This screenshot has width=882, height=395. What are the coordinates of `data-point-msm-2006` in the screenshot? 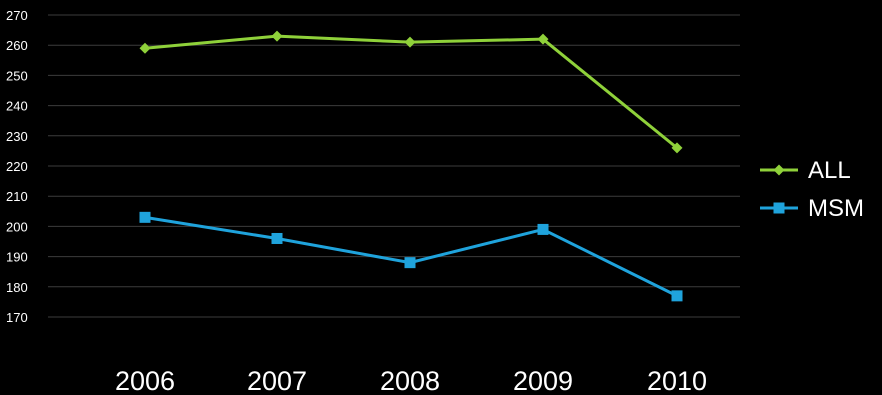 It's located at (145, 217).